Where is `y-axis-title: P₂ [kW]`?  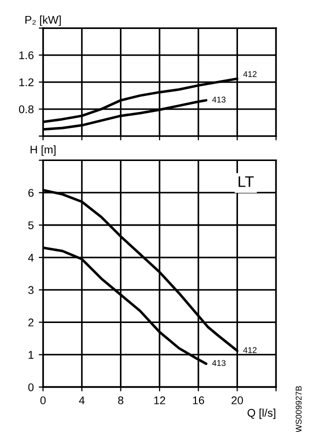 y-axis-title: P₂ [kW] is located at coordinates (43, 21).